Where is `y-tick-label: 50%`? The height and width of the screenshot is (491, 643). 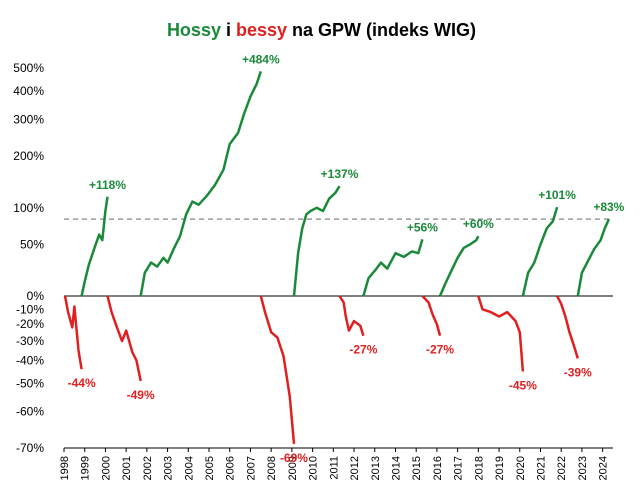 y-tick-label: 50% is located at coordinates (32, 244).